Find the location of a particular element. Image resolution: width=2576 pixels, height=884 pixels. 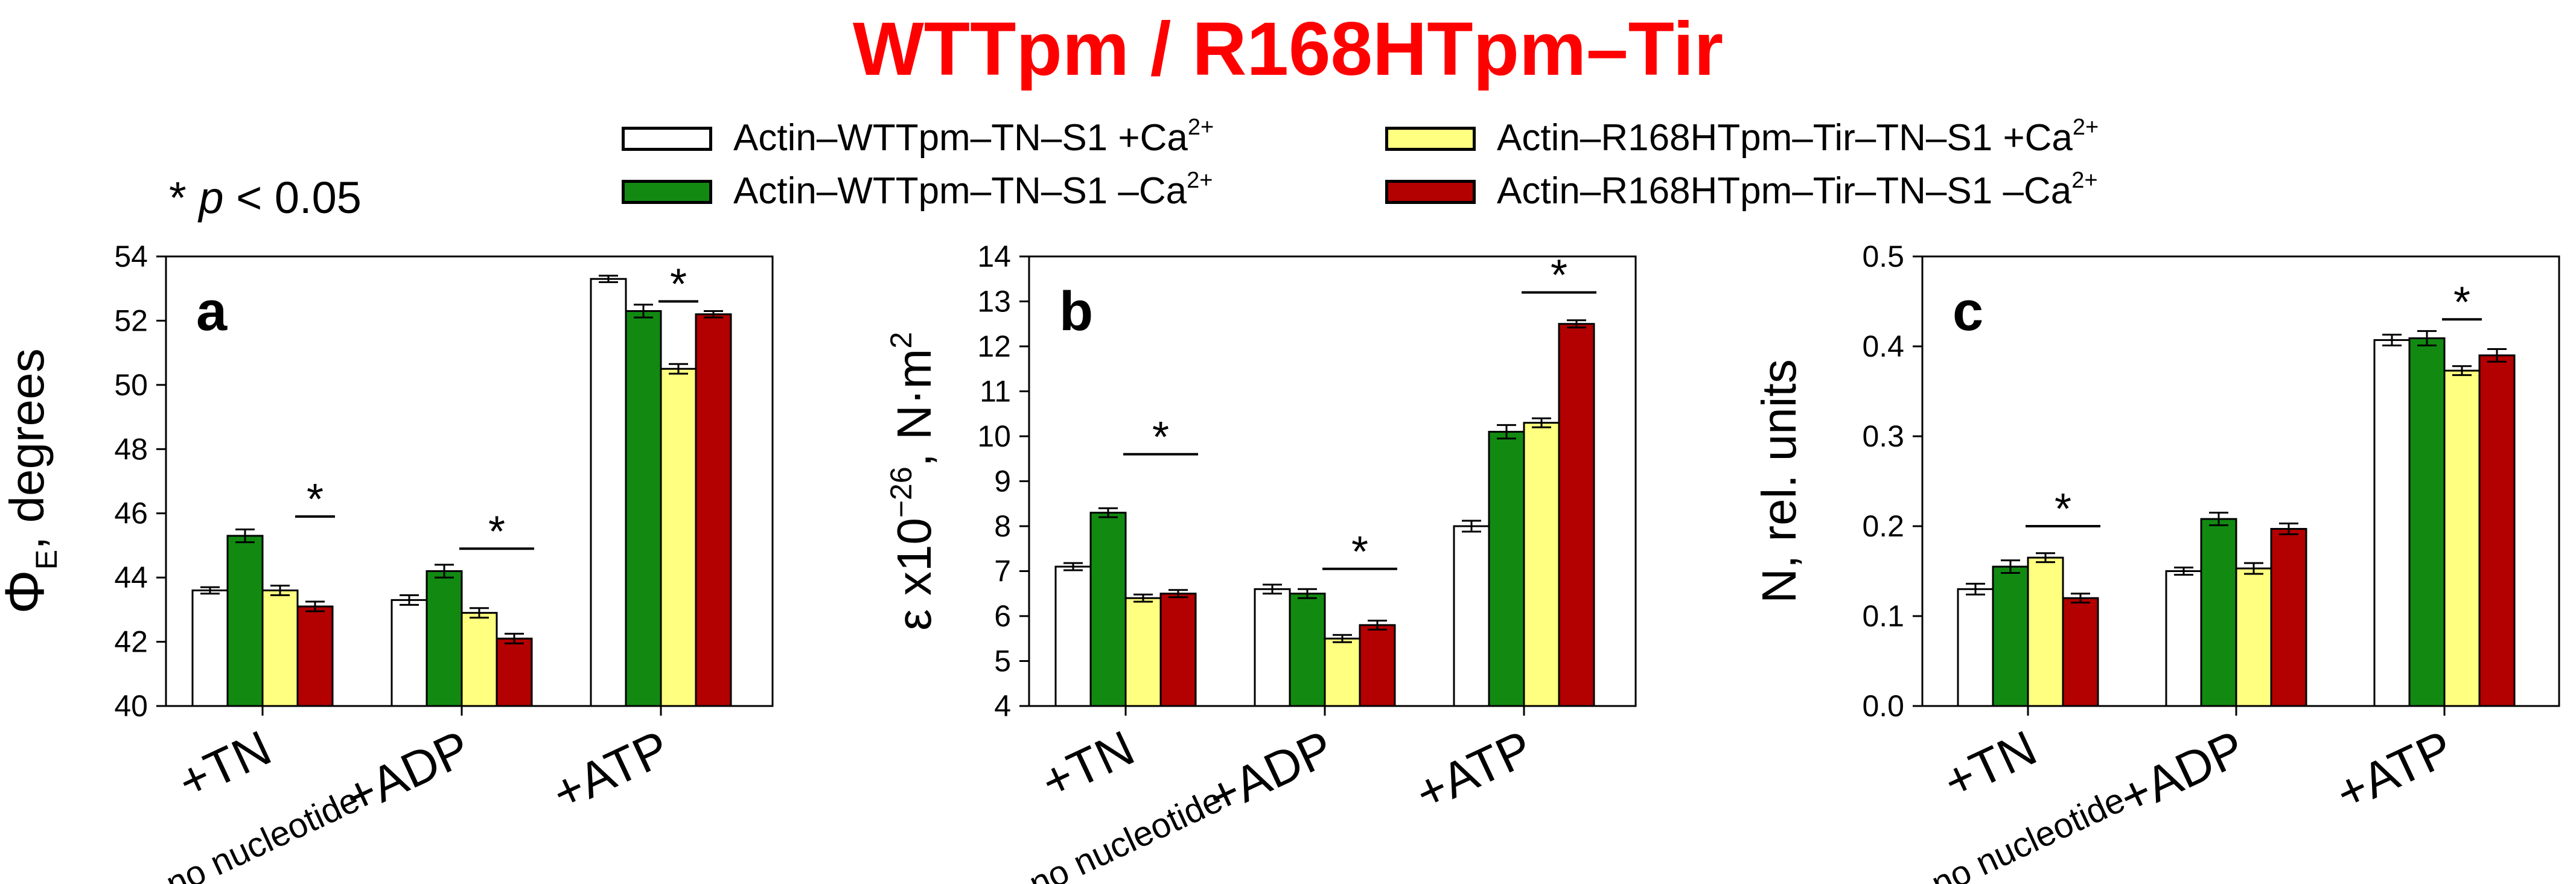

panel-letter: c is located at coordinates (1968, 311).